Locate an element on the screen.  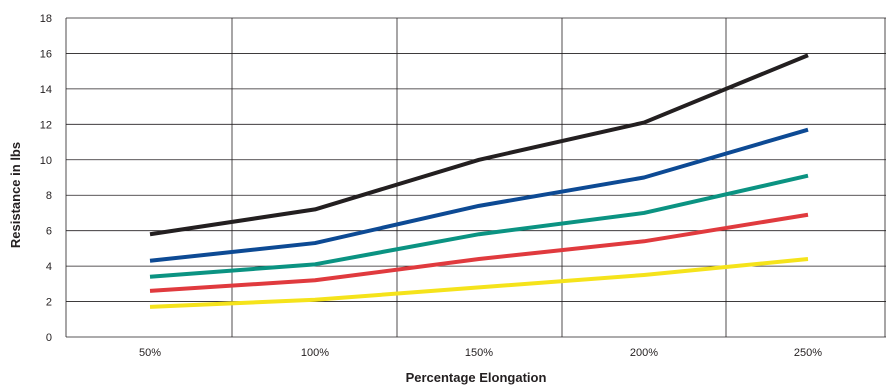
x-tick-labels: 50% 100% 150% 200% 250% is located at coordinates (480, 353).